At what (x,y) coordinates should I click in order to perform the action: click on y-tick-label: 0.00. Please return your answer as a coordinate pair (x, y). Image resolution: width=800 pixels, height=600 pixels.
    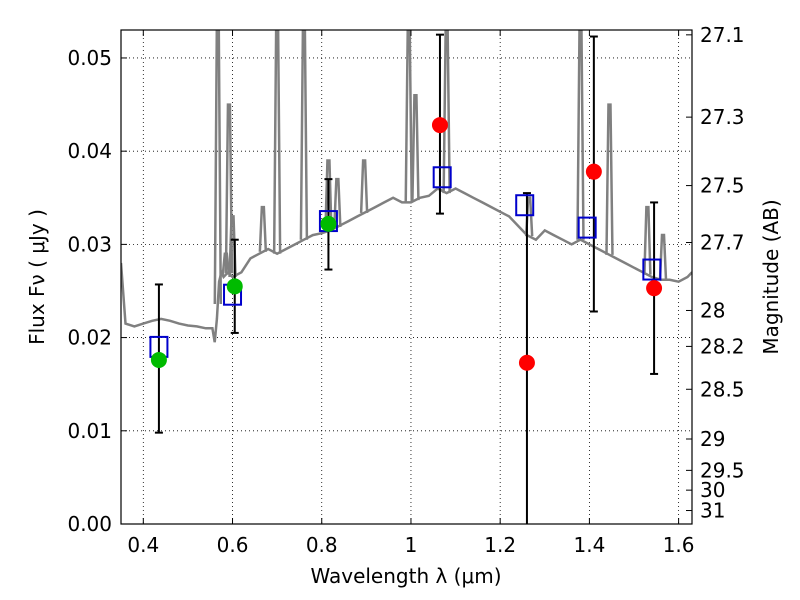
    Looking at the image, I should click on (89, 524).